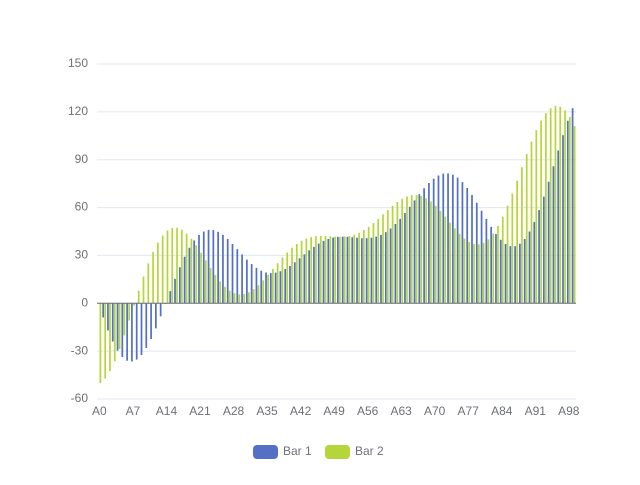  Describe the element at coordinates (502, 411) in the screenshot. I see `x-tick-label: A84` at that location.